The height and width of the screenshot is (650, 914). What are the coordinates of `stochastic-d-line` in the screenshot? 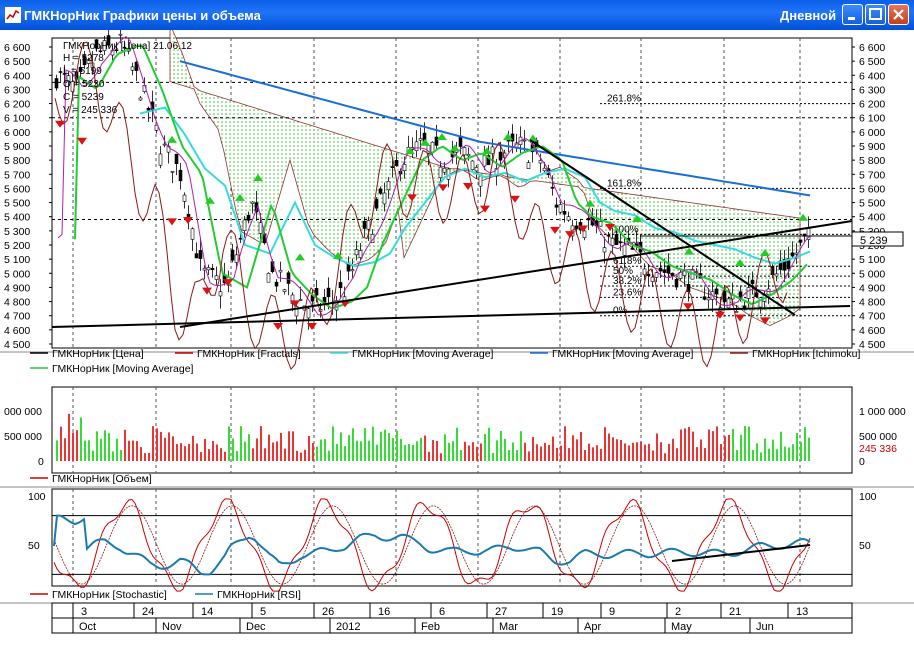 It's located at (432, 545).